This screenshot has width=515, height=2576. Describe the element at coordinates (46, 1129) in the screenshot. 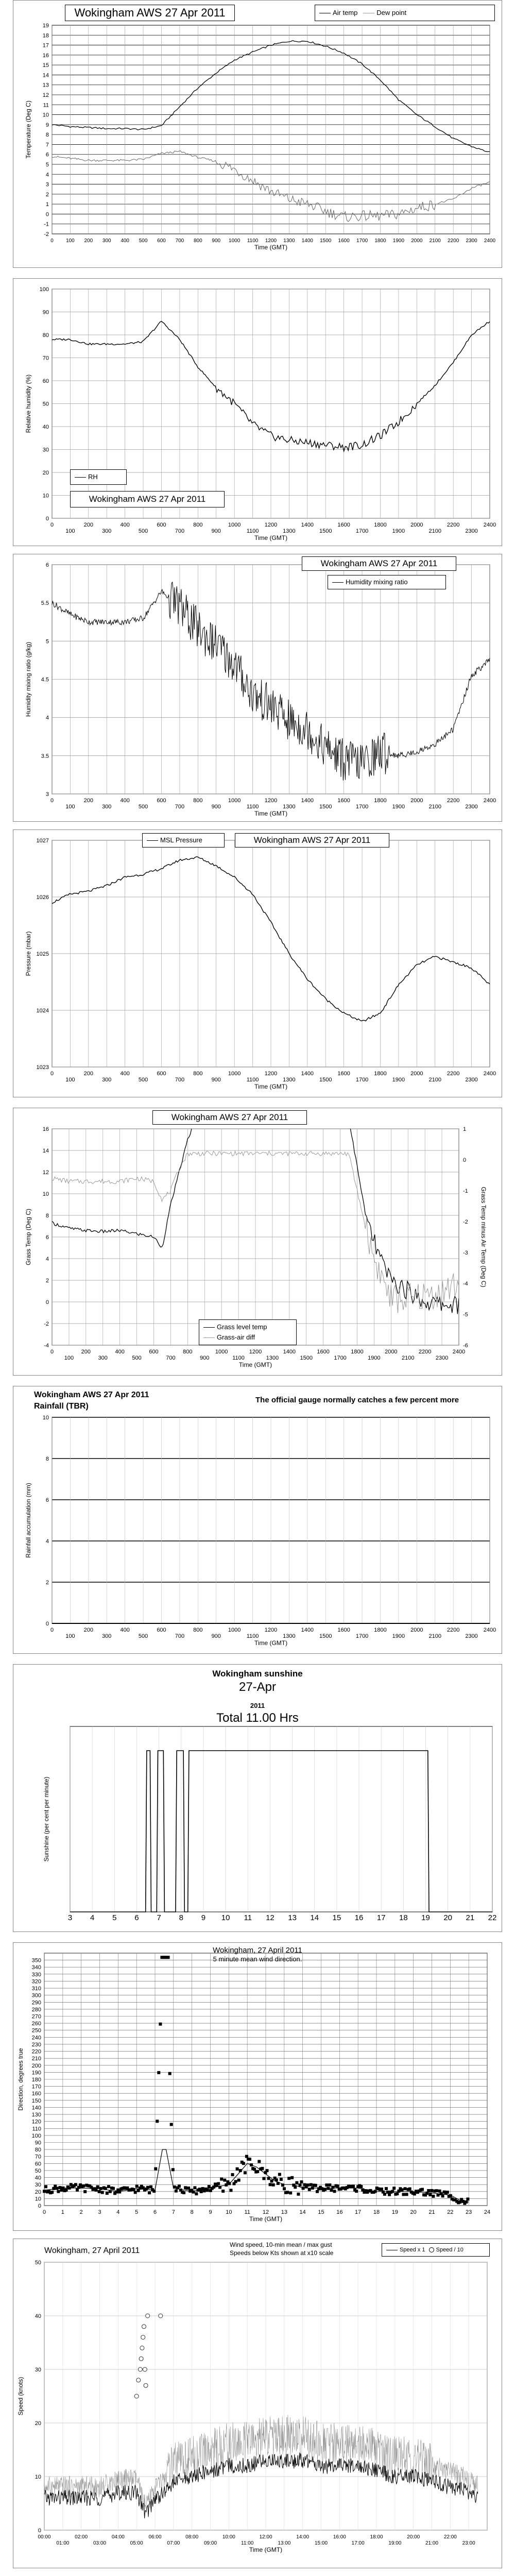

I see `grass-ytick-label: 16` at that location.